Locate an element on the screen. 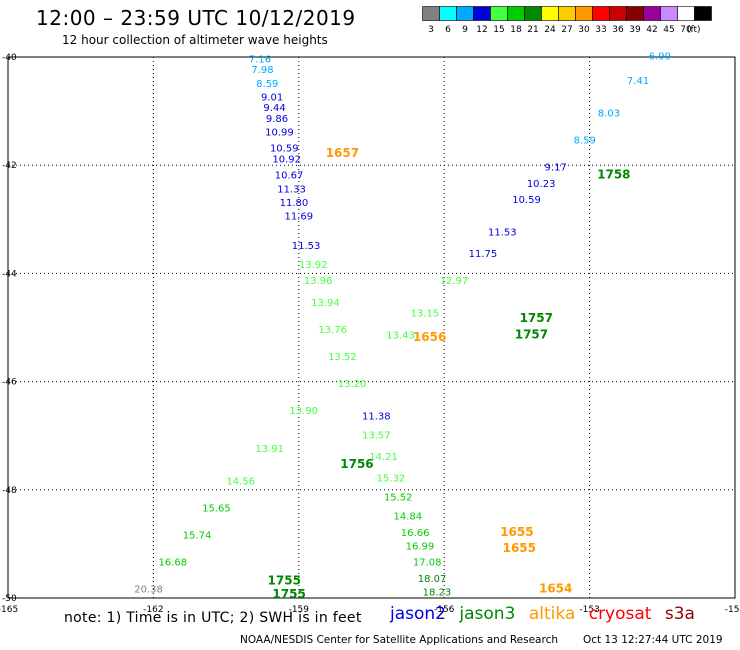  swh-label-jason3: 20.38 is located at coordinates (148, 590).